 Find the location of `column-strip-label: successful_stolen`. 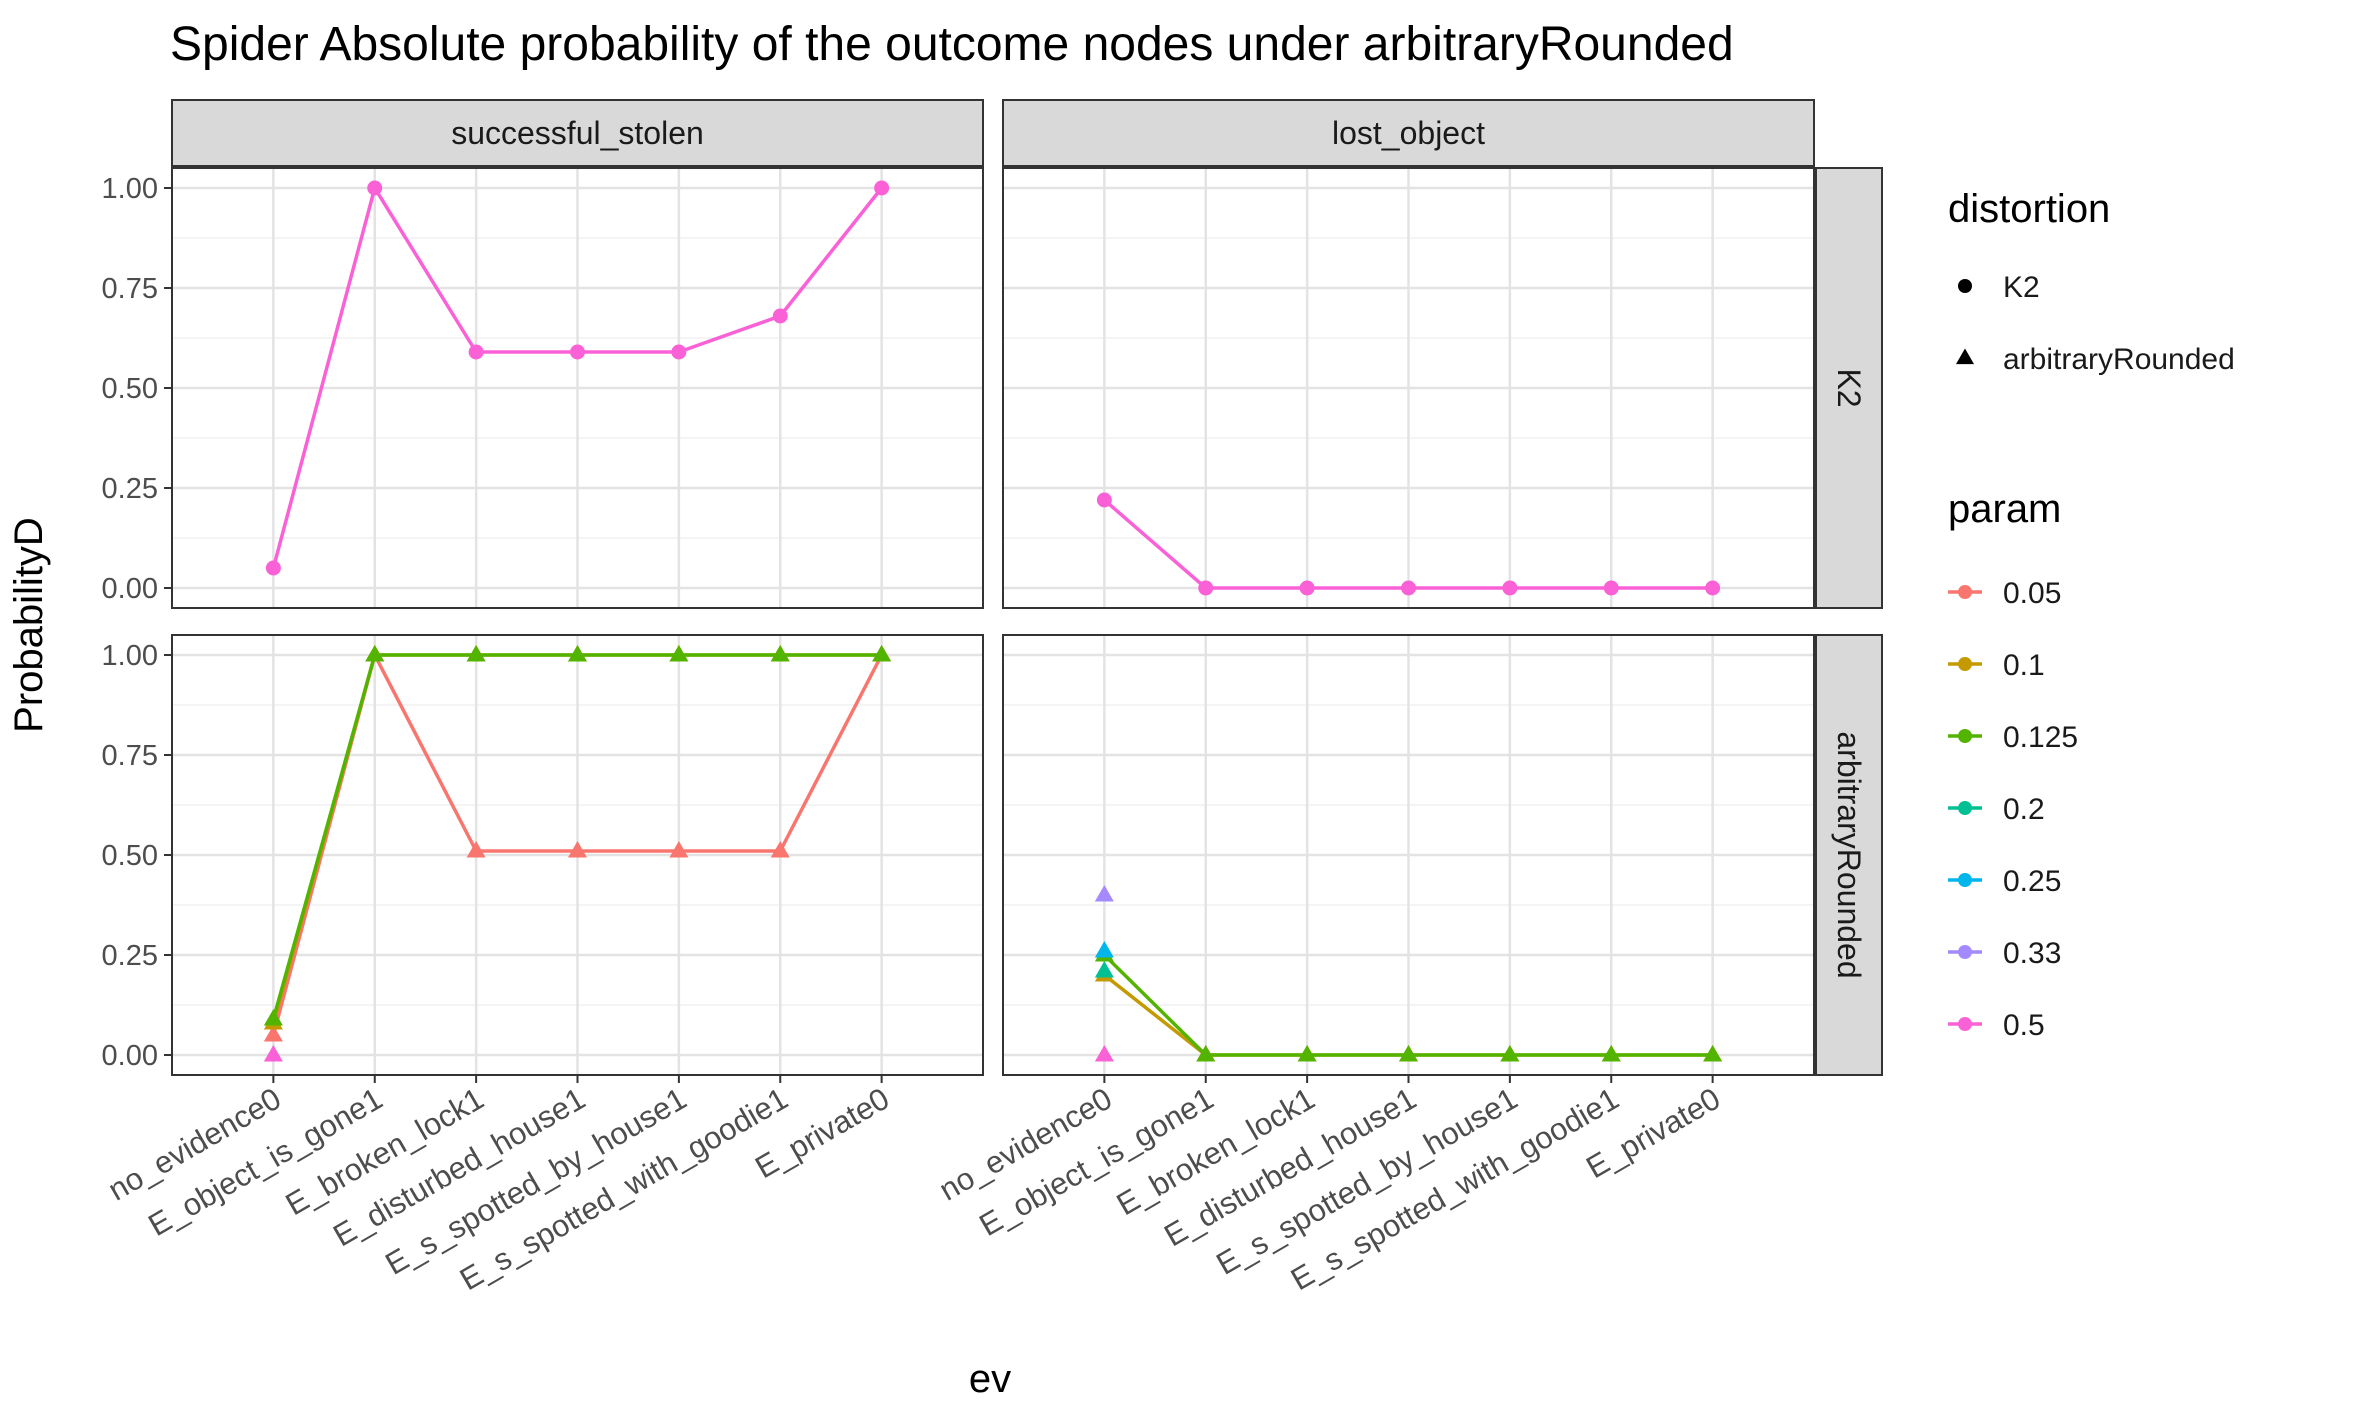

column-strip-label: successful_stolen is located at coordinates (577, 133).